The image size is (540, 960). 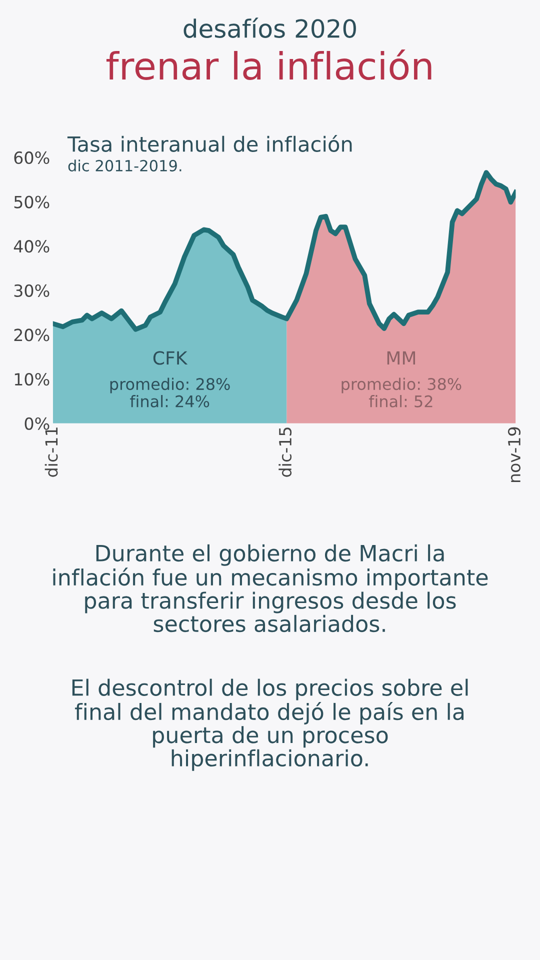 I want to click on annotation: dic 2011-2019., so click(x=125, y=166).